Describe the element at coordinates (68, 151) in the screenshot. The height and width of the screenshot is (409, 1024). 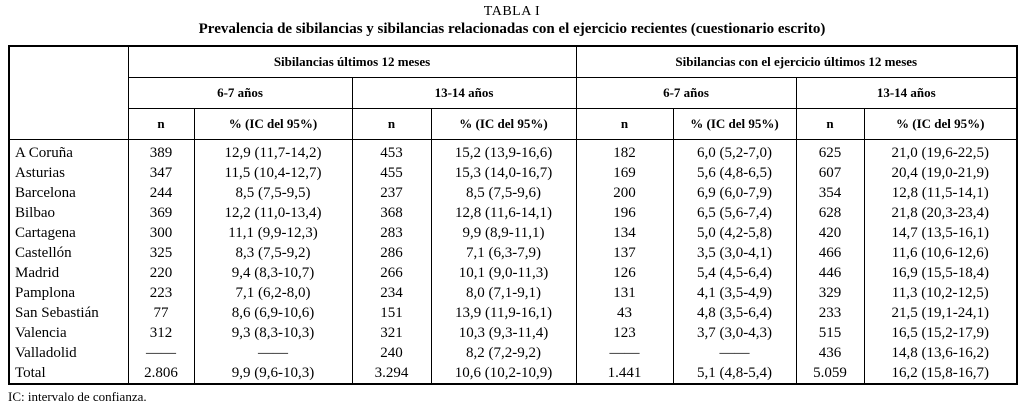
I see `row-label: A Coruña` at that location.